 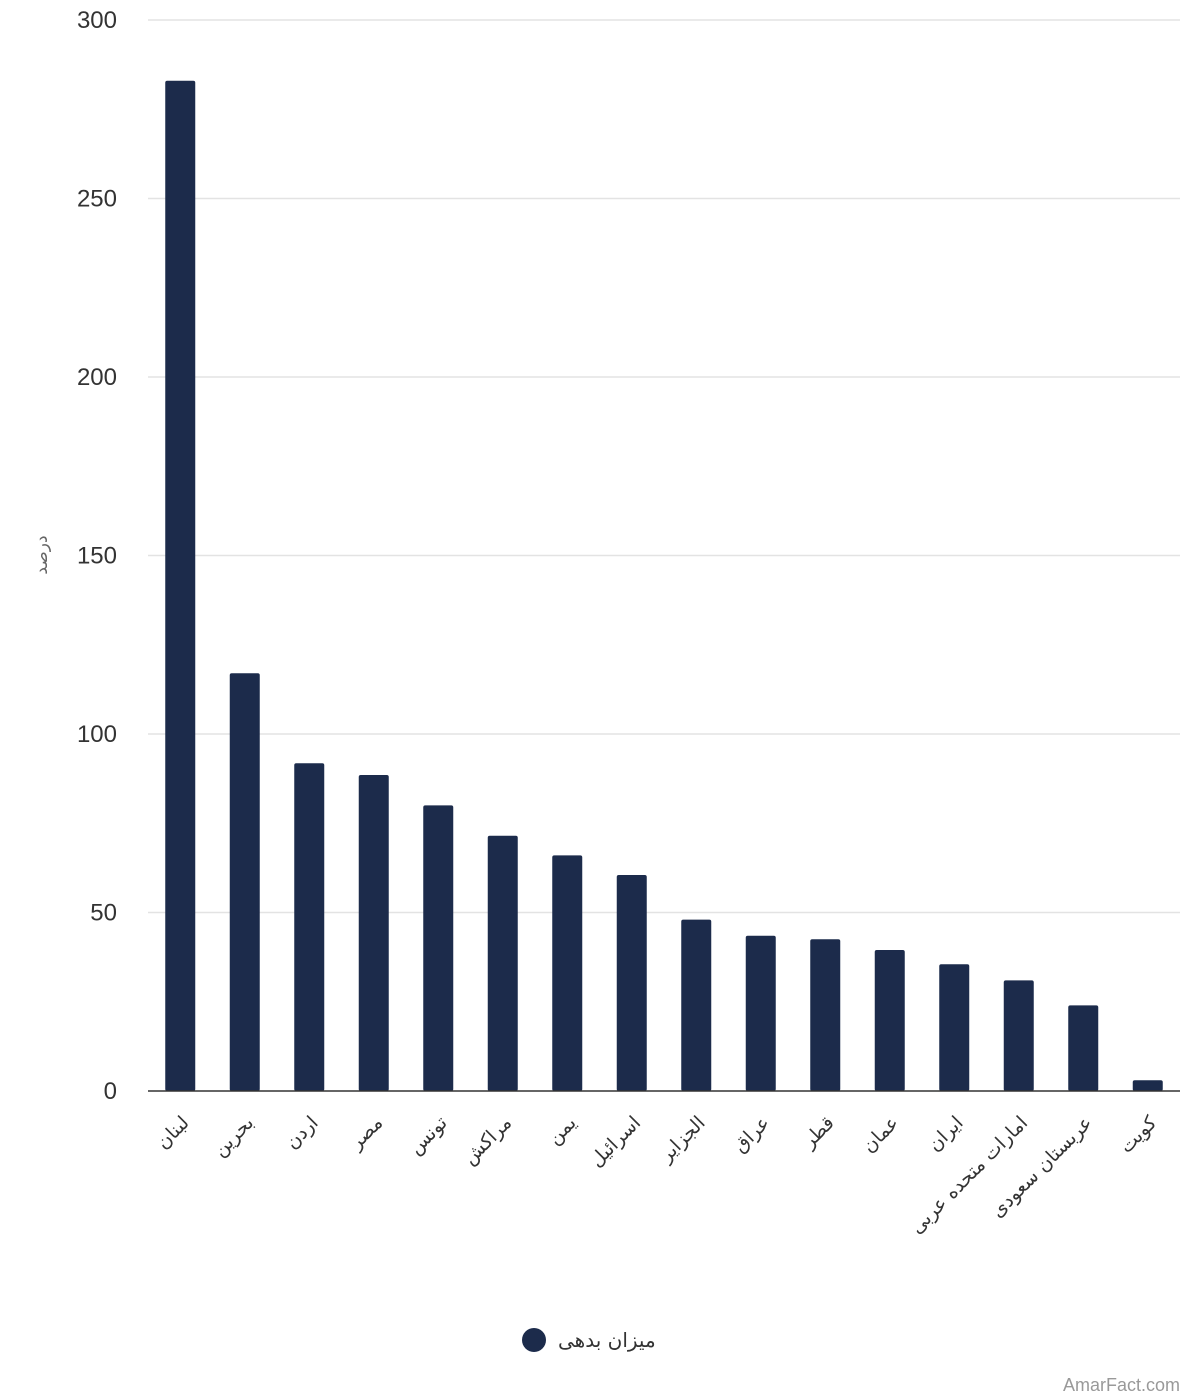 I want to click on x-tick-label: بحرین, so click(x=233, y=1136).